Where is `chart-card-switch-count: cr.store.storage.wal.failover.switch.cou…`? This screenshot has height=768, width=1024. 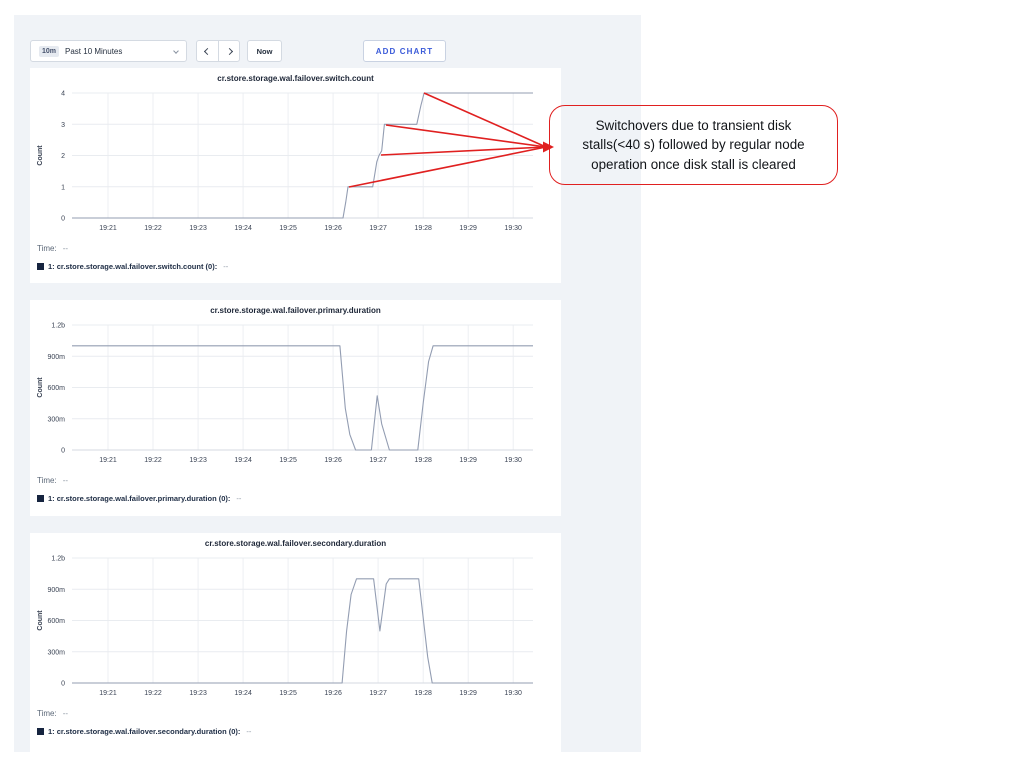 chart-card-switch-count: cr.store.storage.wal.failover.switch.cou… is located at coordinates (295, 175).